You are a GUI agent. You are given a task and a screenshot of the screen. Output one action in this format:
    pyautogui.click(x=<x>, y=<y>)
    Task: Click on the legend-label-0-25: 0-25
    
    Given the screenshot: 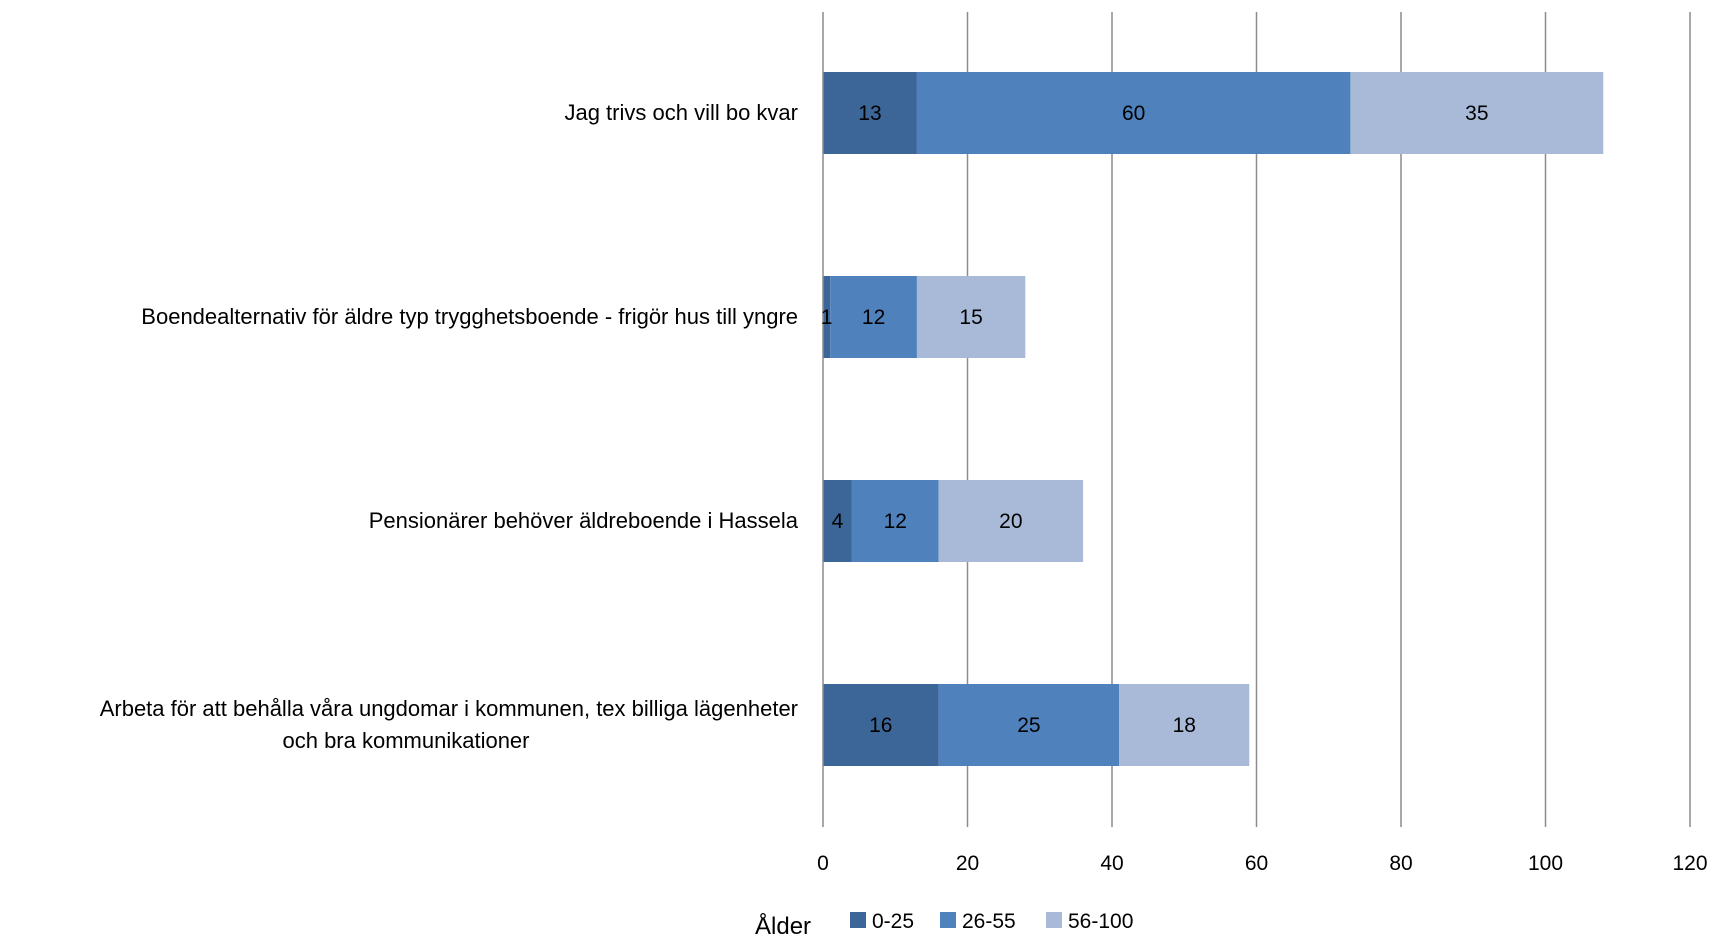 What is the action you would take?
    pyautogui.click(x=893, y=921)
    